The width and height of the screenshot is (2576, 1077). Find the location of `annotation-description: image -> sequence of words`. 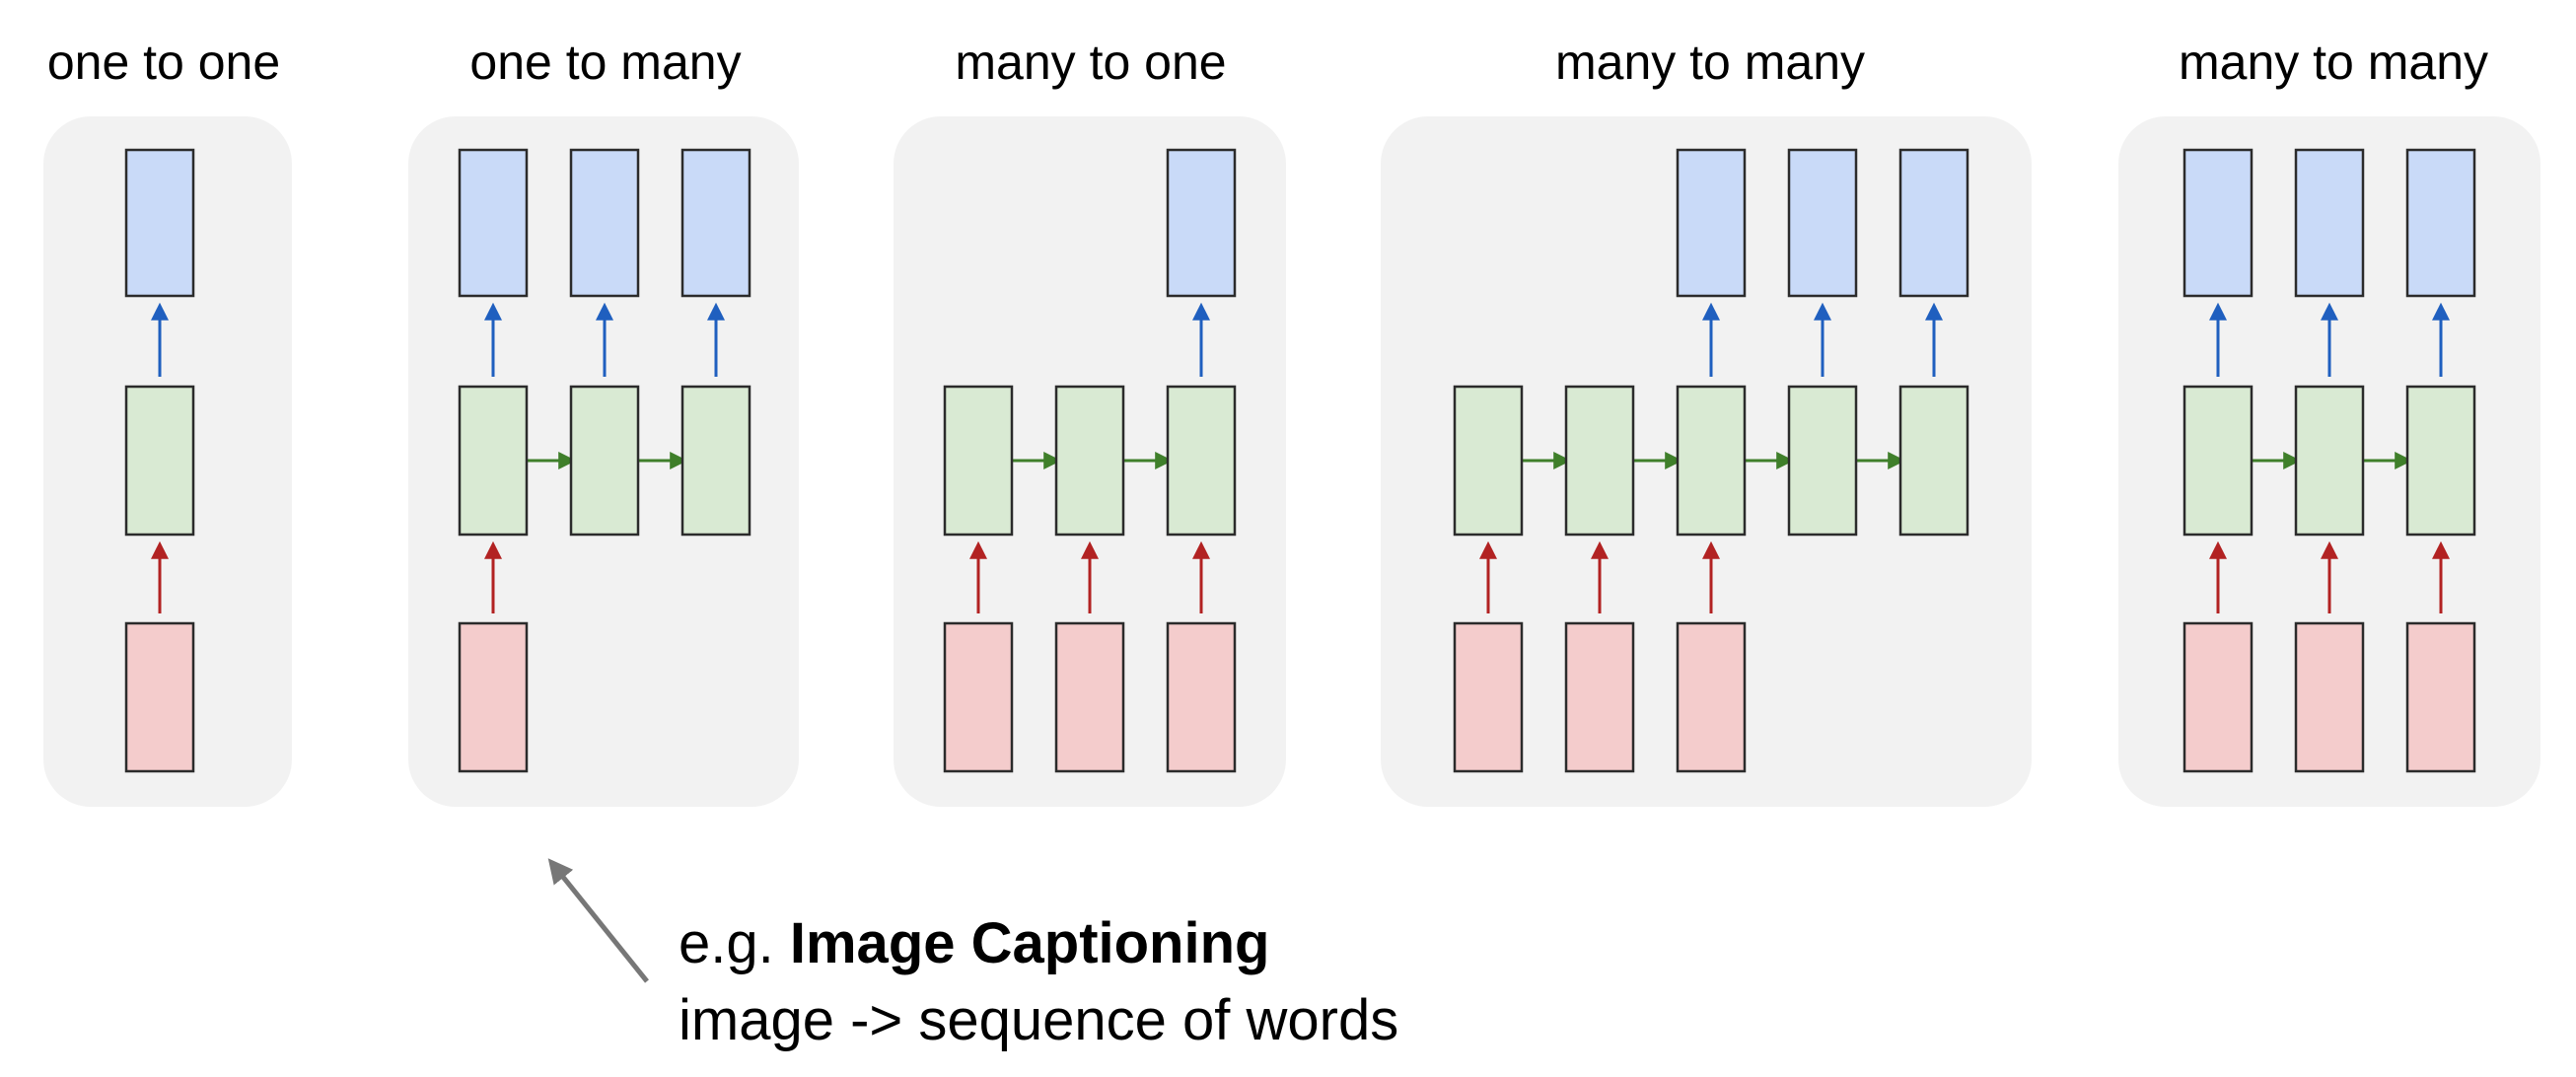

annotation-description: image -> sequence of words is located at coordinates (1039, 1020).